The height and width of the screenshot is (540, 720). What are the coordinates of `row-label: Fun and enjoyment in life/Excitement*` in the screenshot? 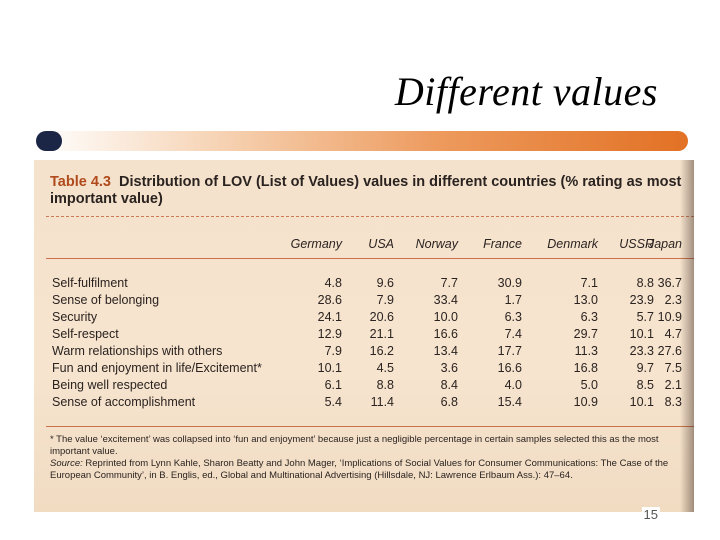 It's located at (157, 368).